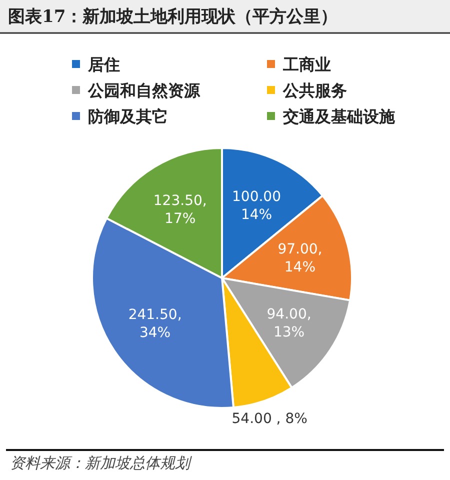 The width and height of the screenshot is (450, 480). Describe the element at coordinates (257, 206) in the screenshot. I see `data-label: 100.00 14%` at that location.